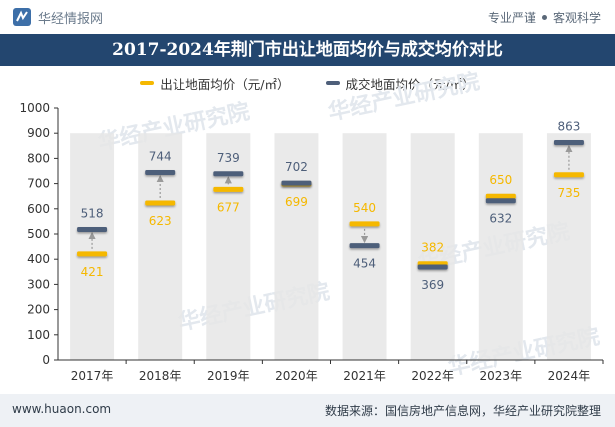 This screenshot has height=427, width=615. Describe the element at coordinates (38, 234) in the screenshot. I see `y-tick-label: 500` at that location.